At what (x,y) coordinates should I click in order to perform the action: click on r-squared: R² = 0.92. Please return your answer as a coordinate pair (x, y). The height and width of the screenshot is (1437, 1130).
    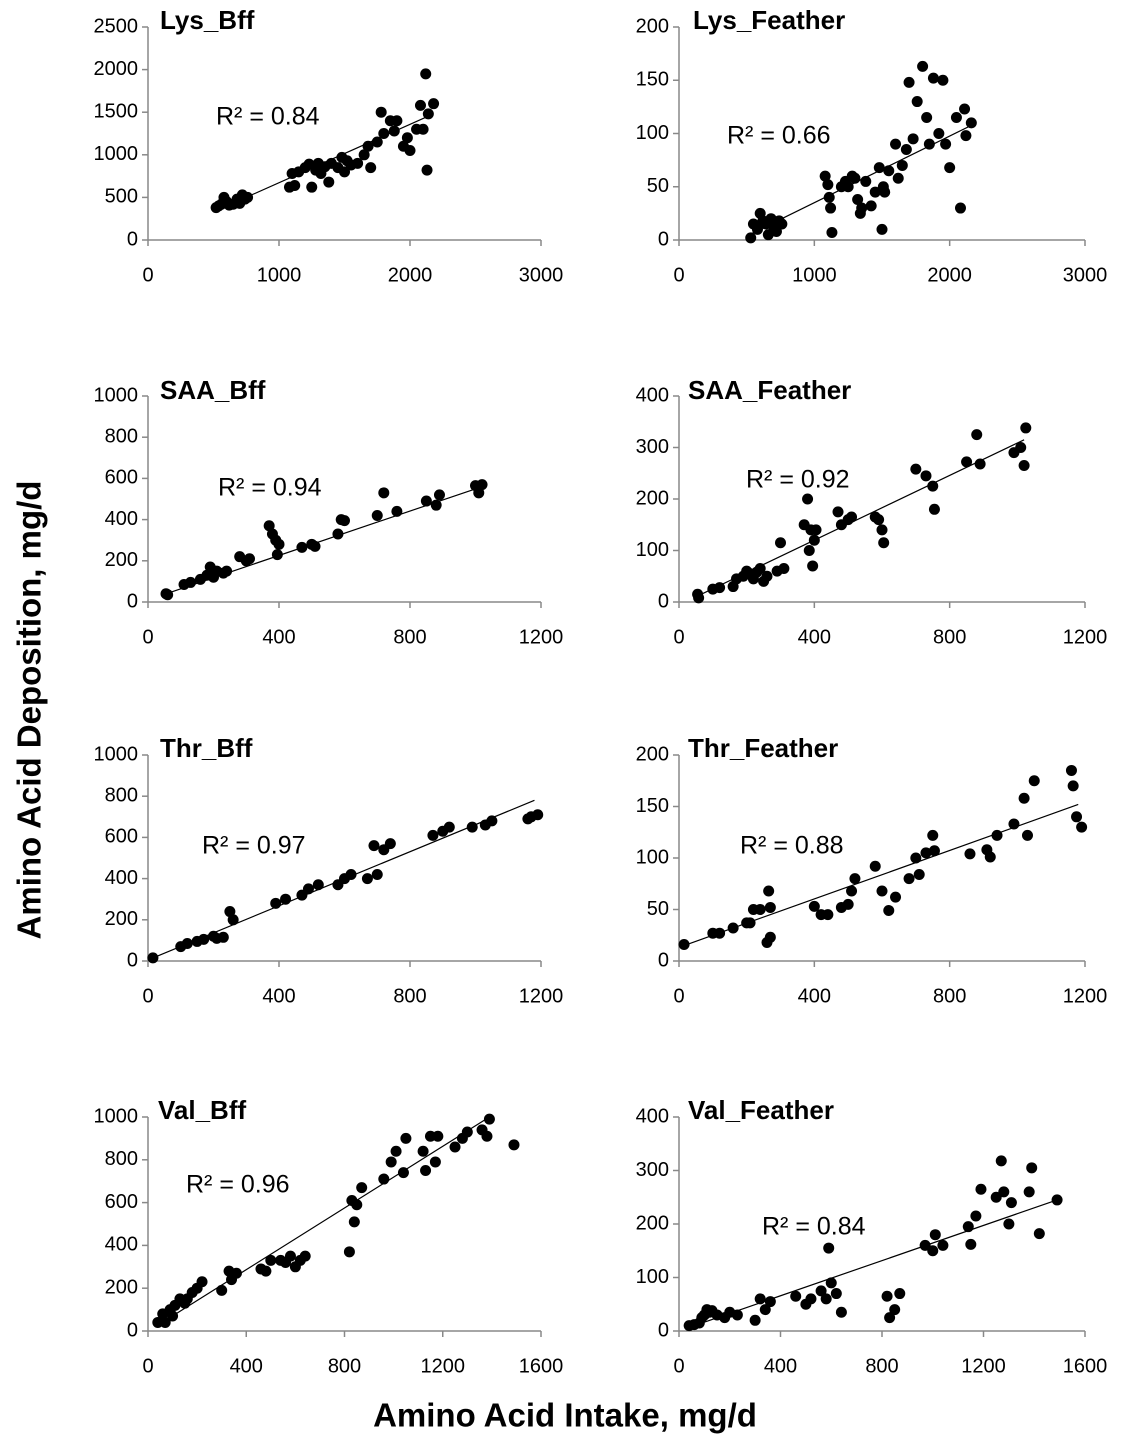
    Looking at the image, I should click on (798, 480).